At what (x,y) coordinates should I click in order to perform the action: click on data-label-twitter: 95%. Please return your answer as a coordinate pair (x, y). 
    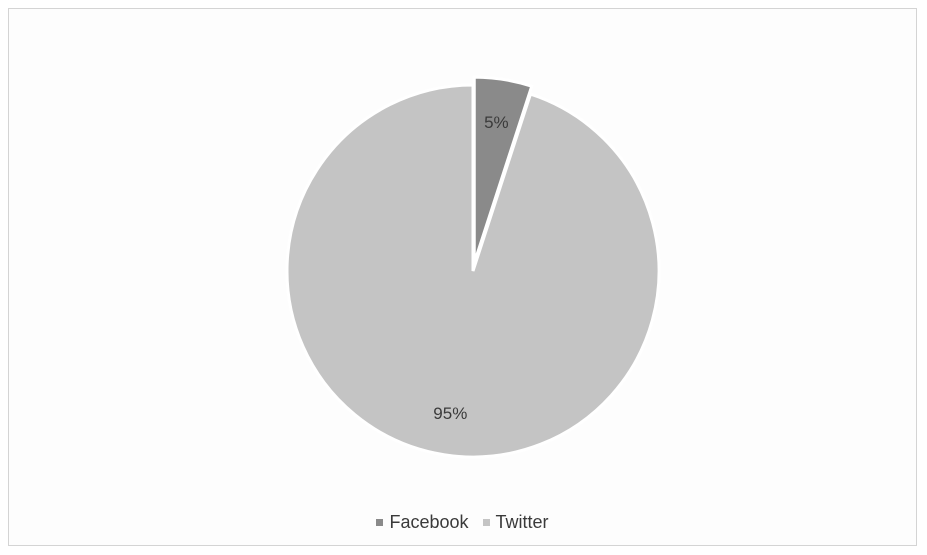
    Looking at the image, I should click on (450, 413).